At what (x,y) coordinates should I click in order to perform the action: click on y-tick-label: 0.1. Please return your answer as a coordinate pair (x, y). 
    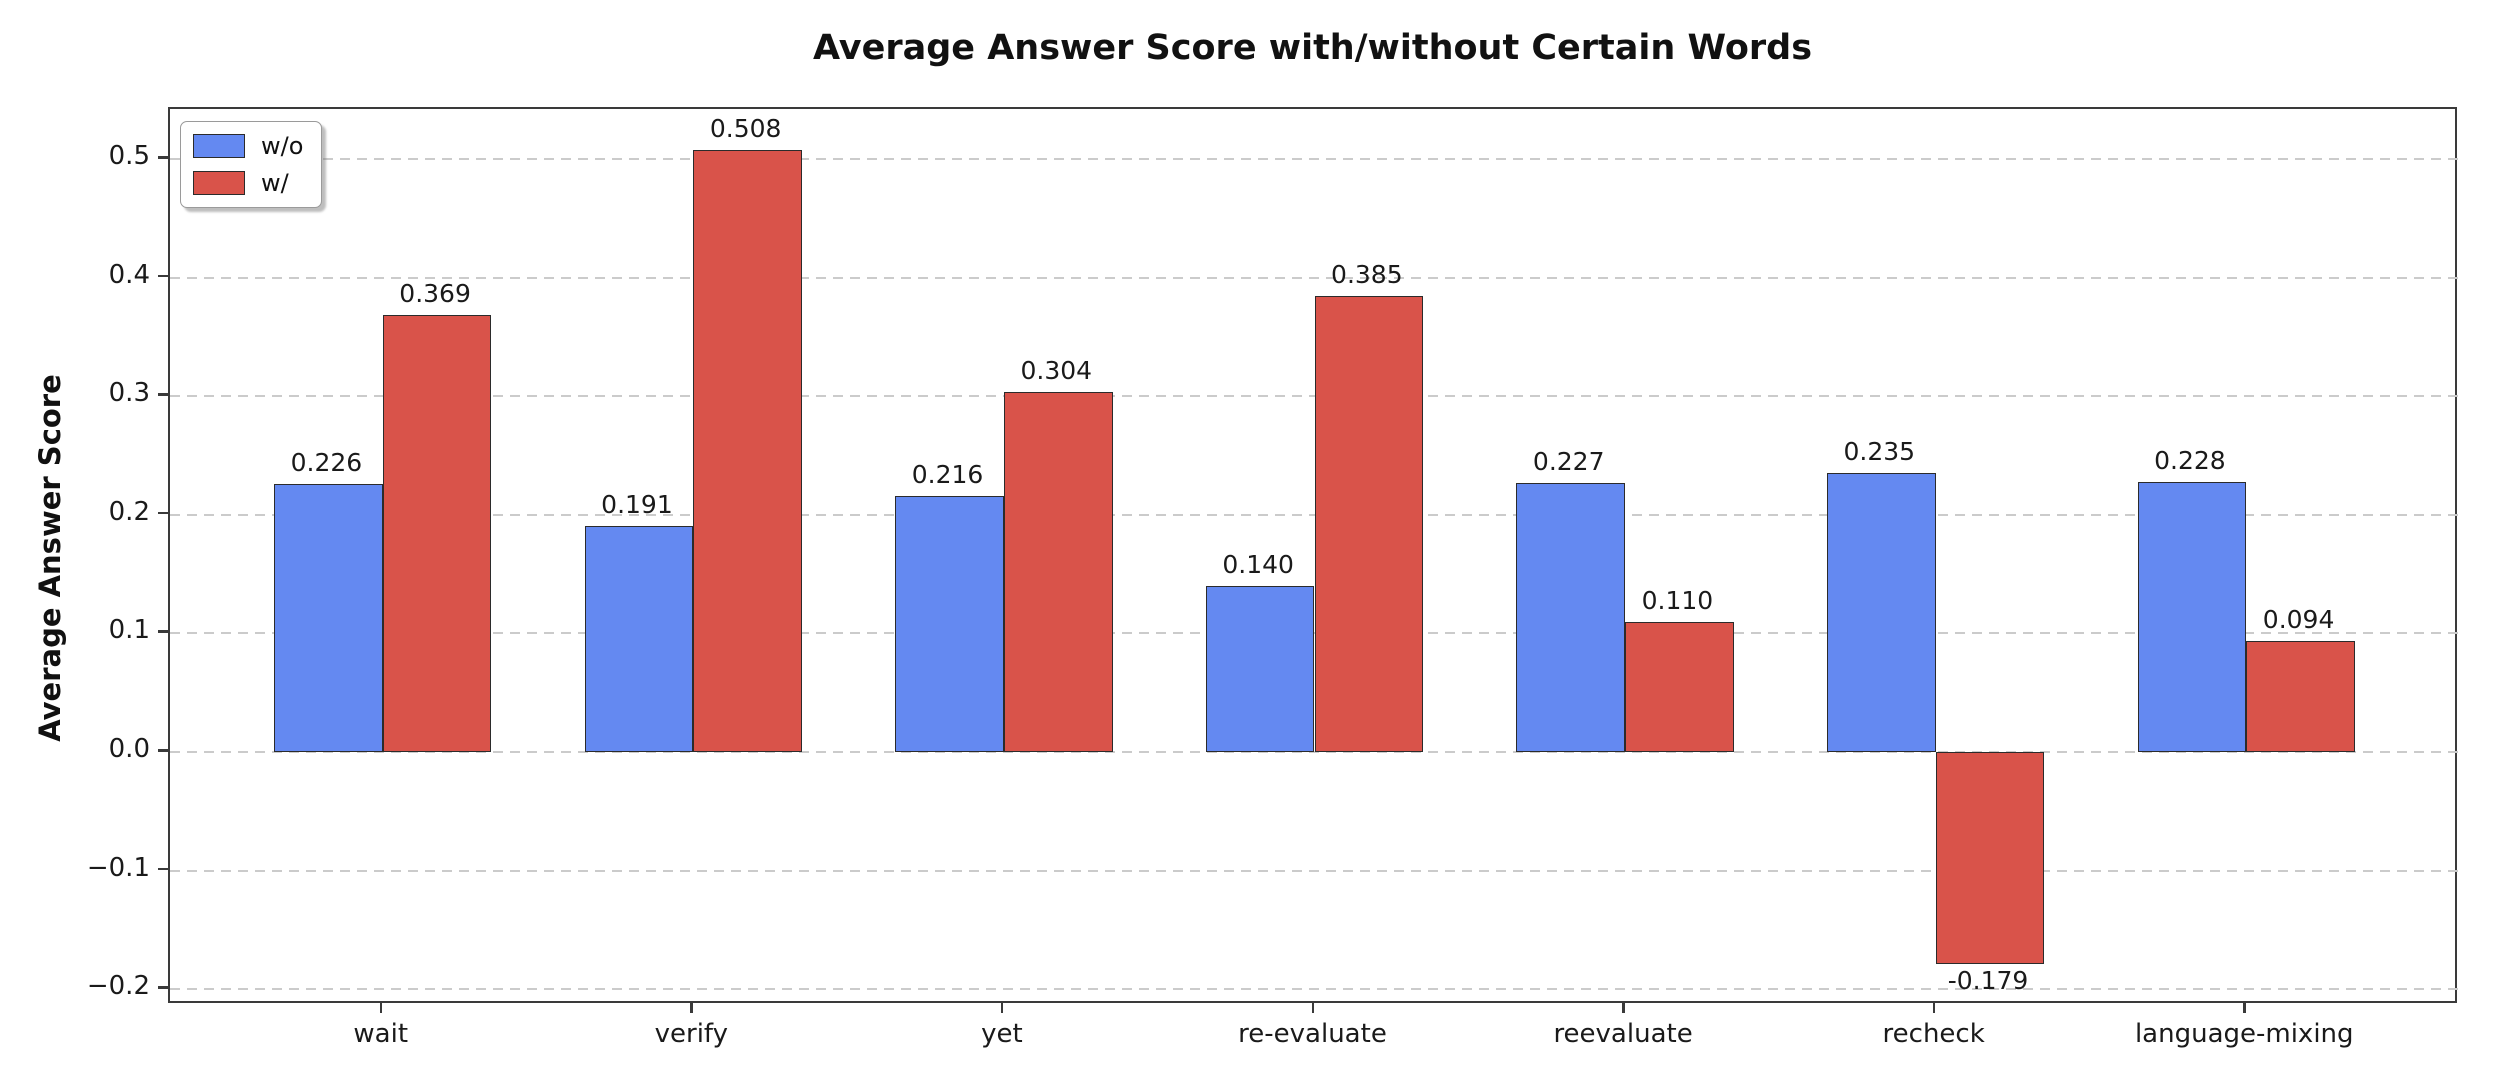
    Looking at the image, I should click on (129, 630).